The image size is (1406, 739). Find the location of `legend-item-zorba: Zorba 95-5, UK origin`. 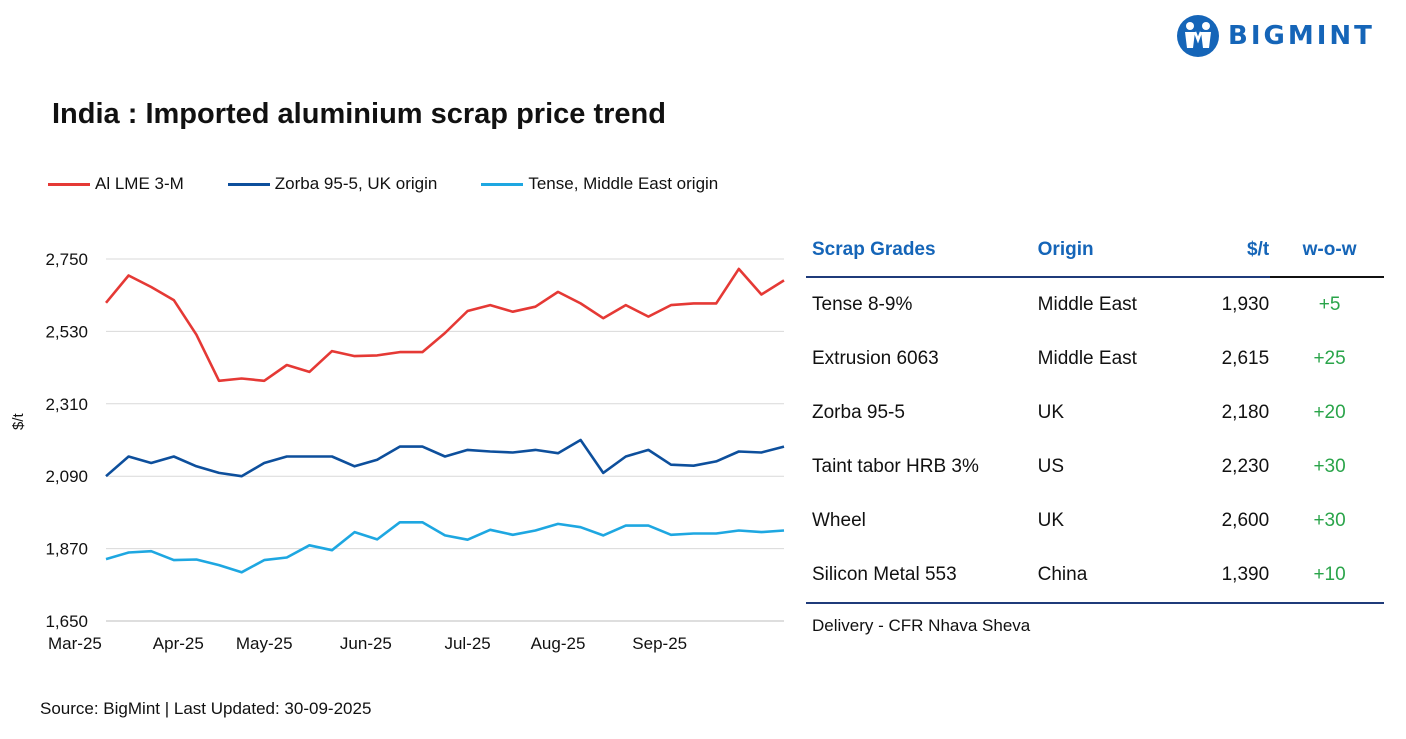

legend-item-zorba: Zorba 95-5, UK origin is located at coordinates (332, 184).